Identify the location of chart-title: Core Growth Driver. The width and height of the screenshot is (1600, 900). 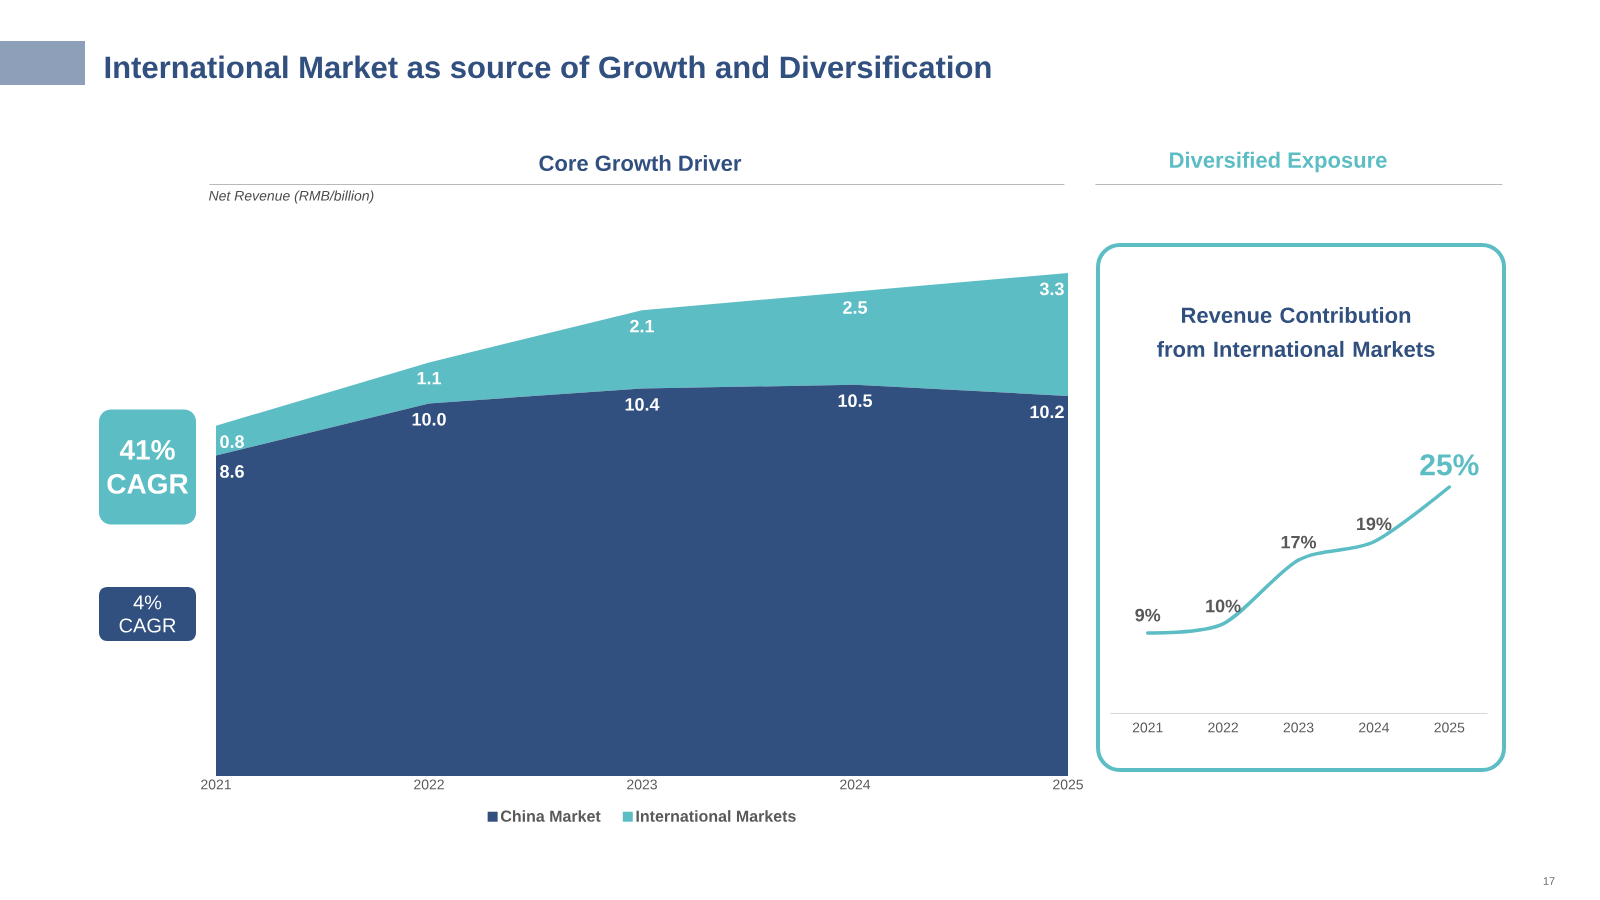
(640, 163).